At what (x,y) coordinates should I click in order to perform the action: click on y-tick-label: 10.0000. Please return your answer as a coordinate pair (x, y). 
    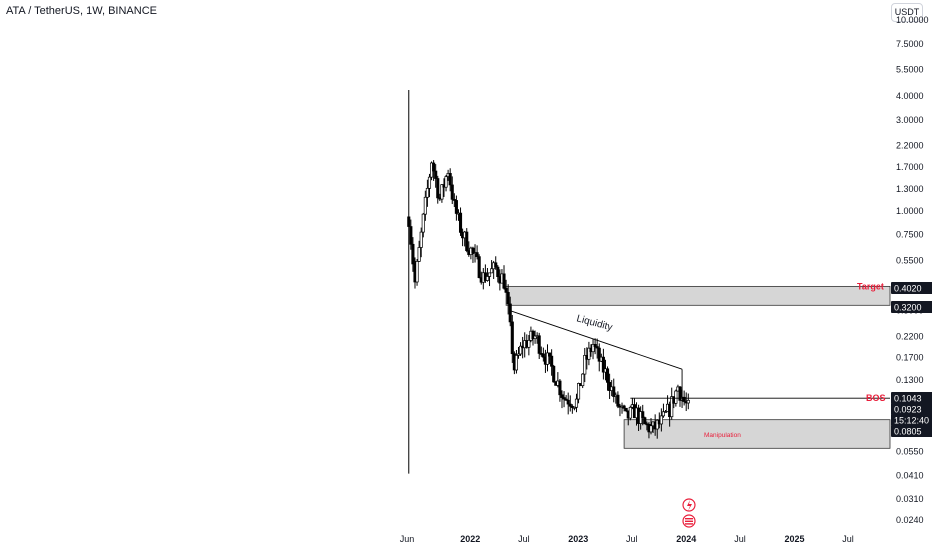
    Looking at the image, I should click on (912, 20).